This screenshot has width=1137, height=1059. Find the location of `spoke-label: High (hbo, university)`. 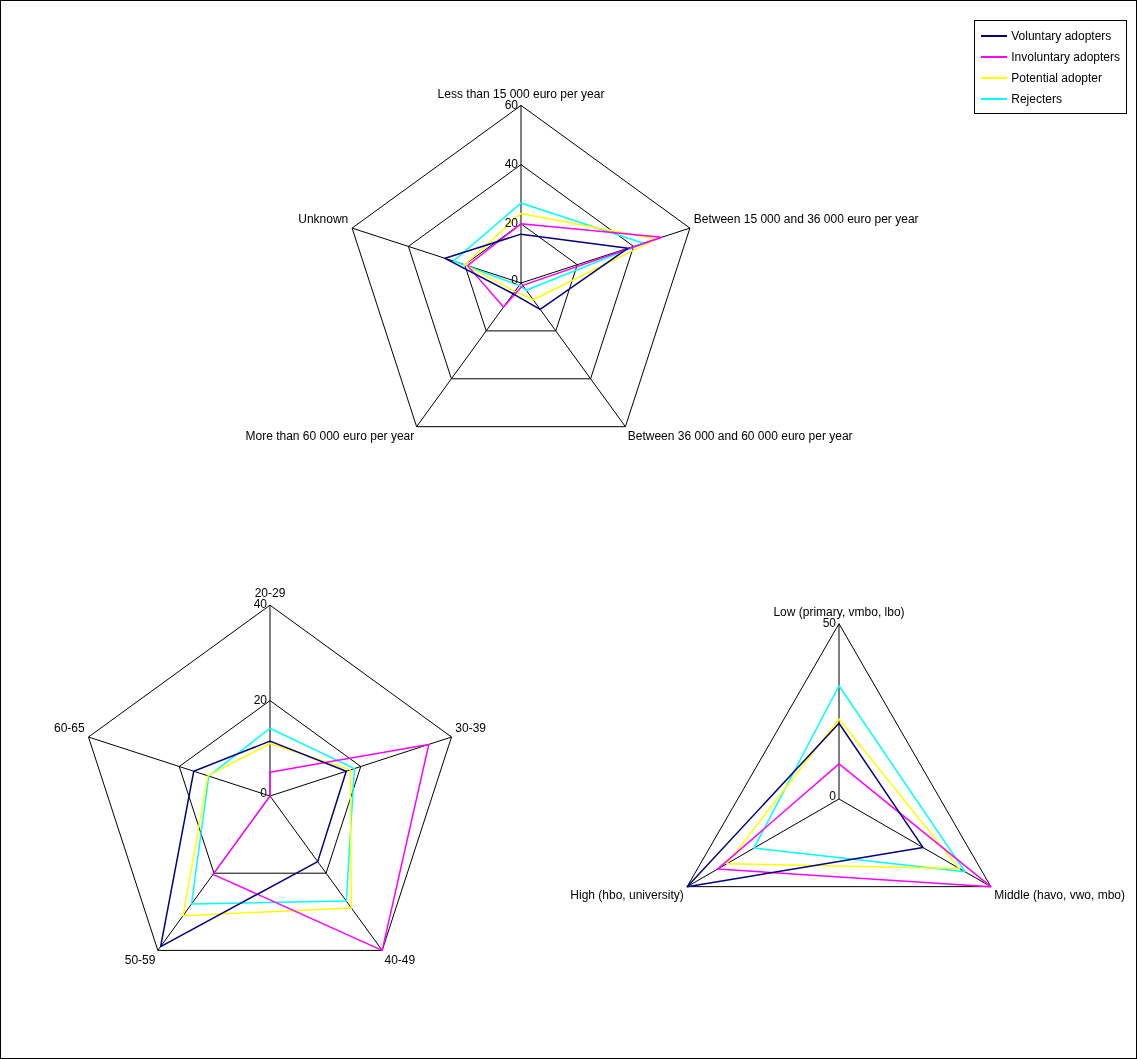

spoke-label: High (hbo, university) is located at coordinates (627, 895).